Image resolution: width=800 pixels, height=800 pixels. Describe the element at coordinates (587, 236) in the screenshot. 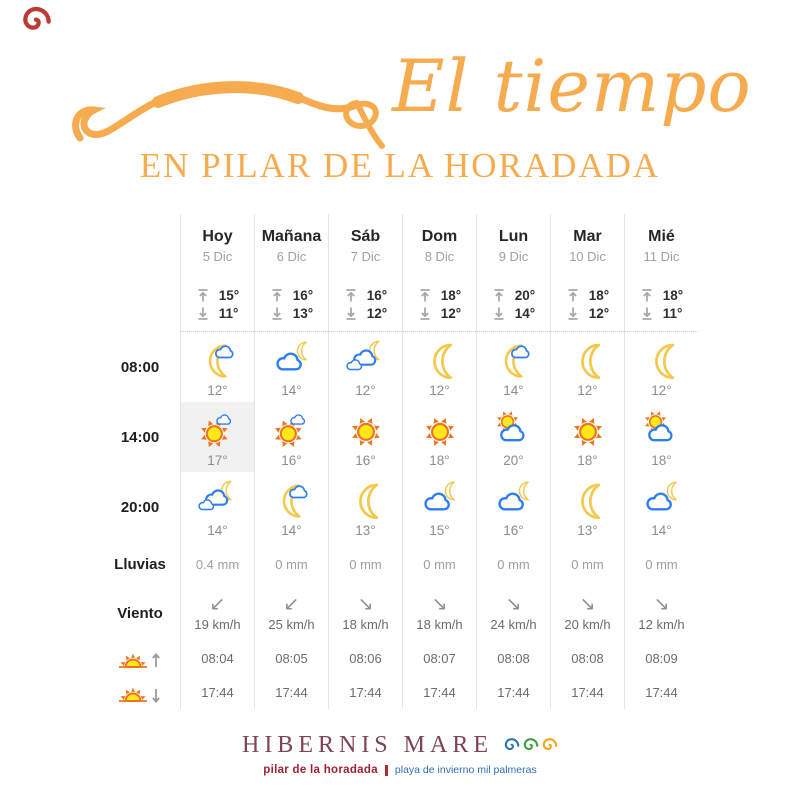

I see `day-name: Mar` at that location.